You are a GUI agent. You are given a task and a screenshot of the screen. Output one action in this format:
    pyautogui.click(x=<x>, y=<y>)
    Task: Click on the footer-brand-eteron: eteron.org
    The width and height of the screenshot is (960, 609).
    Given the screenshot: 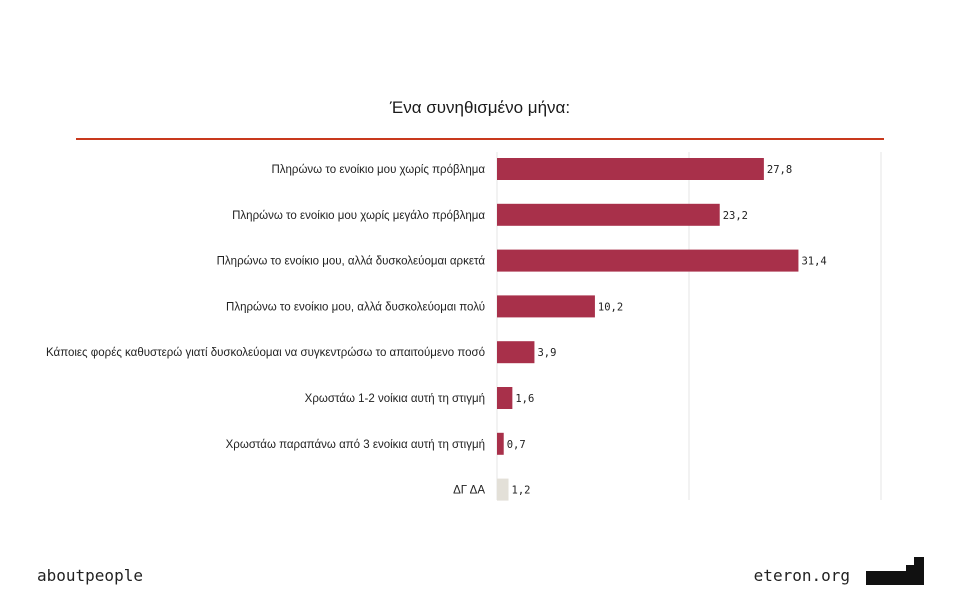 What is the action you would take?
    pyautogui.click(x=801, y=575)
    